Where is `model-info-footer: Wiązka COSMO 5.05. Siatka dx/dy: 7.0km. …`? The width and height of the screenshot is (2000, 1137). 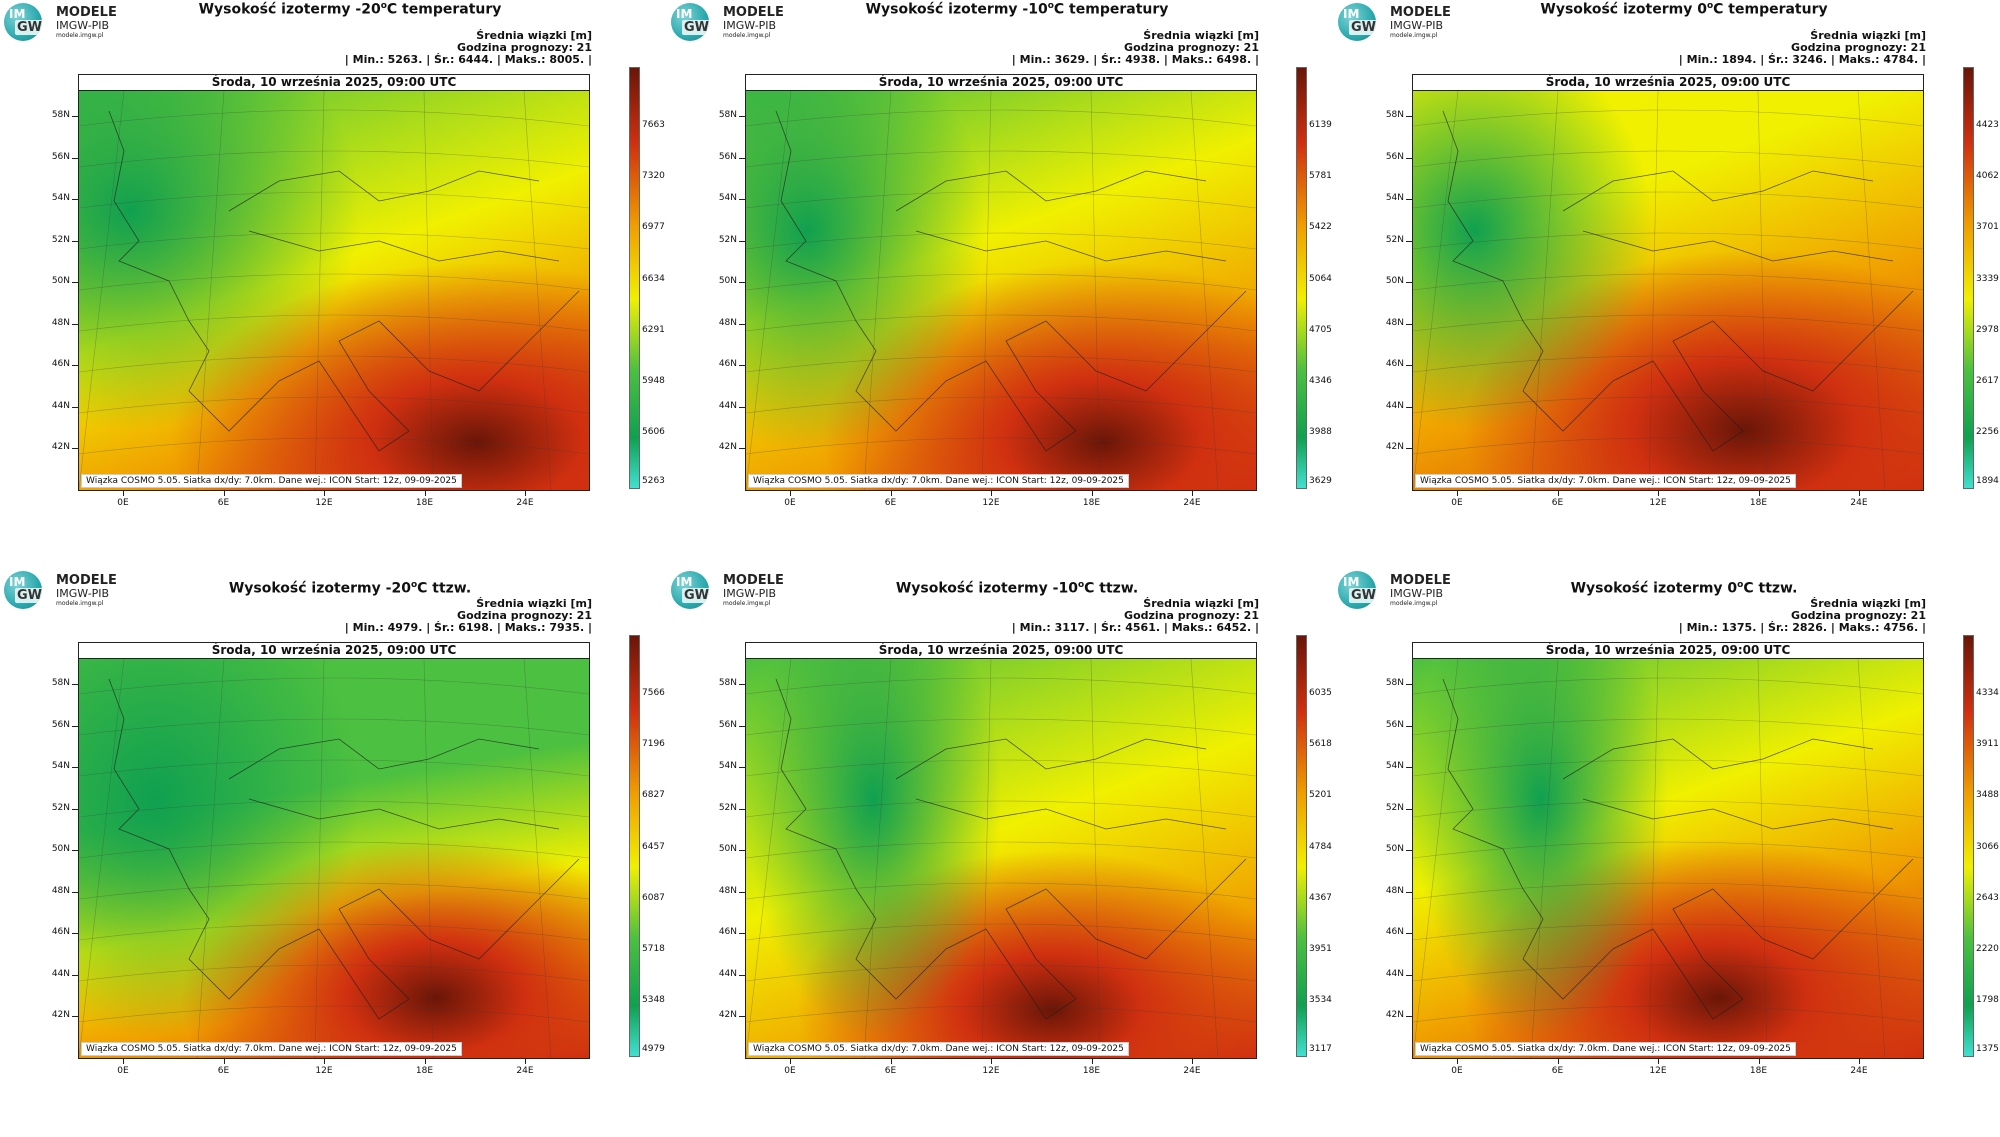 model-info-footer: Wiązka COSMO 5.05. Siatka dx/dy: 7.0km. … is located at coordinates (1605, 481).